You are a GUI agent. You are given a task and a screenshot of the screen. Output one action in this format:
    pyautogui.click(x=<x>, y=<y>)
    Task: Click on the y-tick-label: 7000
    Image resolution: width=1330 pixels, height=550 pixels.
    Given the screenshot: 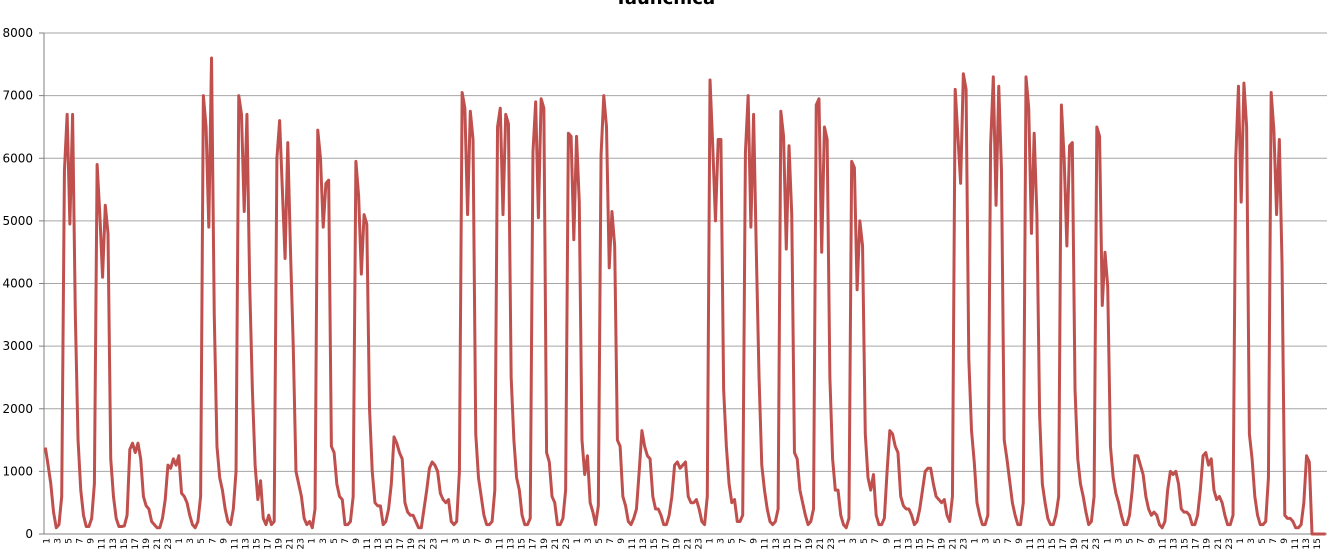 What is the action you would take?
    pyautogui.click(x=17, y=96)
    